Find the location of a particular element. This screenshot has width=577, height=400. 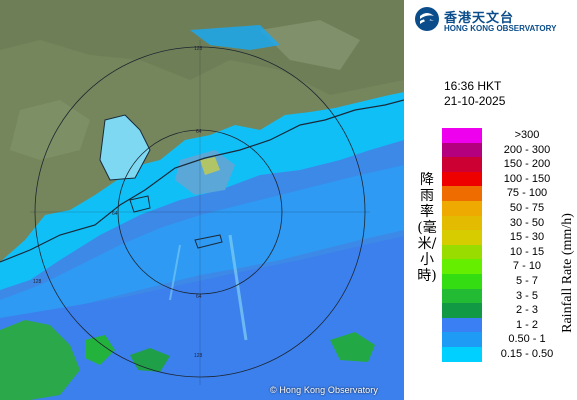

legend-label: 0.15 - 0.50 is located at coordinates (527, 353).